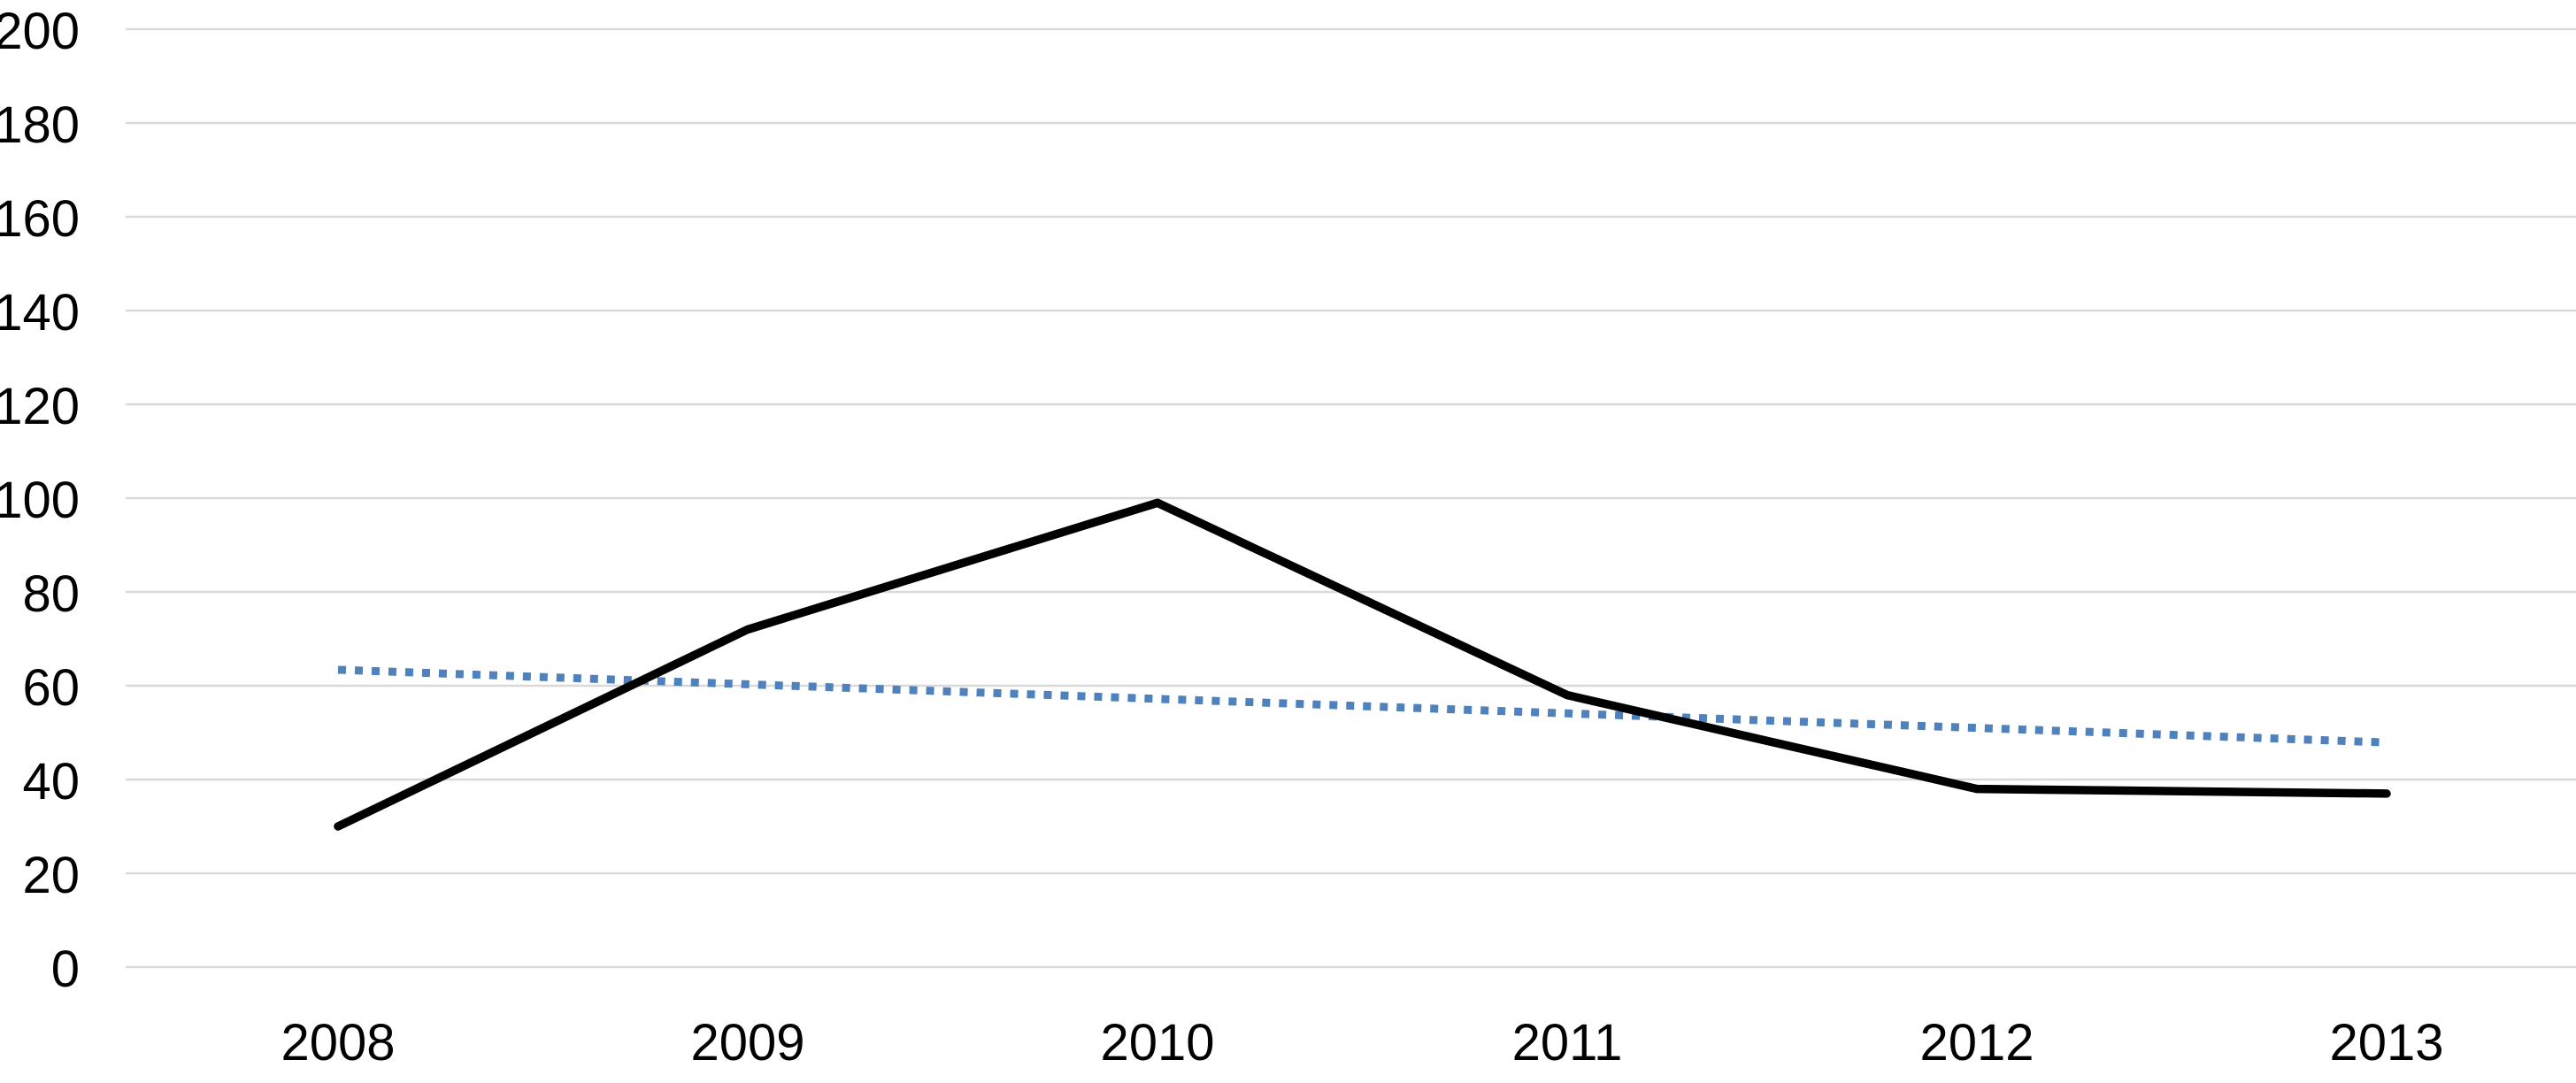 The width and height of the screenshot is (2576, 1083). What do you see at coordinates (1157, 1042) in the screenshot?
I see `x-axis-tick-label: 2010` at bounding box center [1157, 1042].